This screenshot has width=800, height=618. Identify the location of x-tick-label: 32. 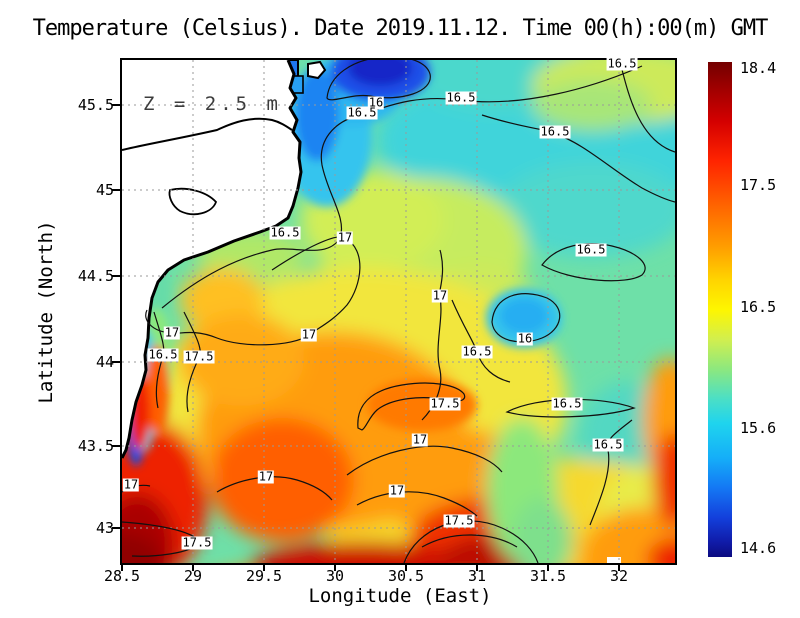
(619, 576).